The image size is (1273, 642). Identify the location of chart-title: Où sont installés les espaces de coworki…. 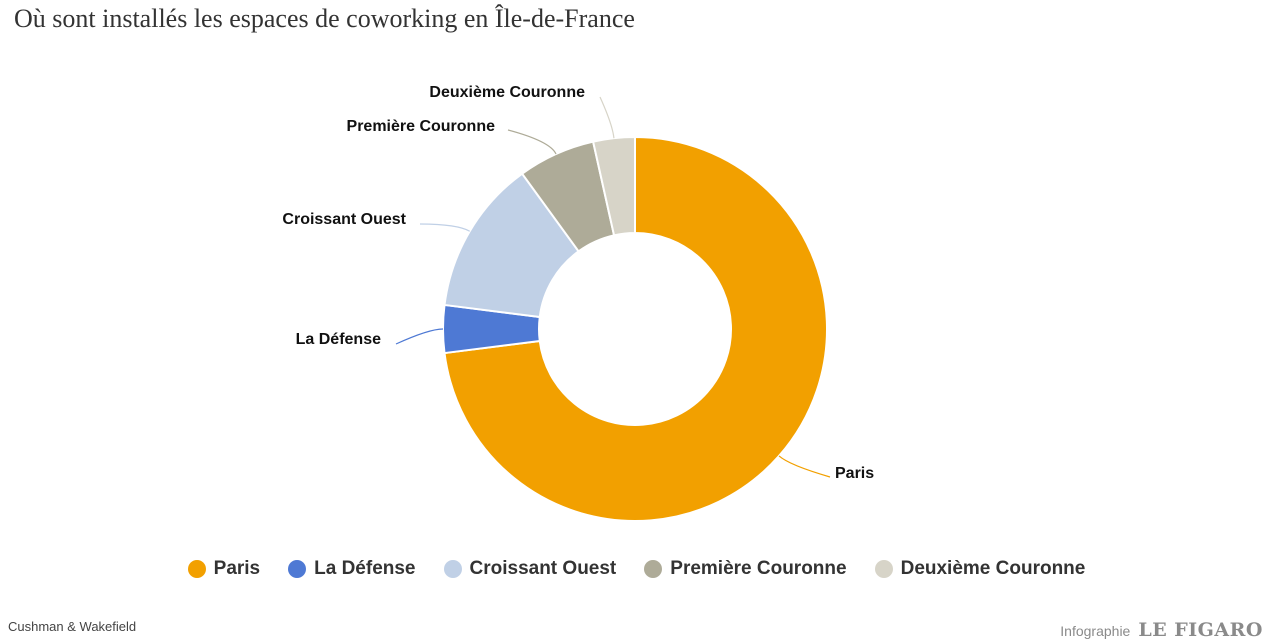
(324, 18).